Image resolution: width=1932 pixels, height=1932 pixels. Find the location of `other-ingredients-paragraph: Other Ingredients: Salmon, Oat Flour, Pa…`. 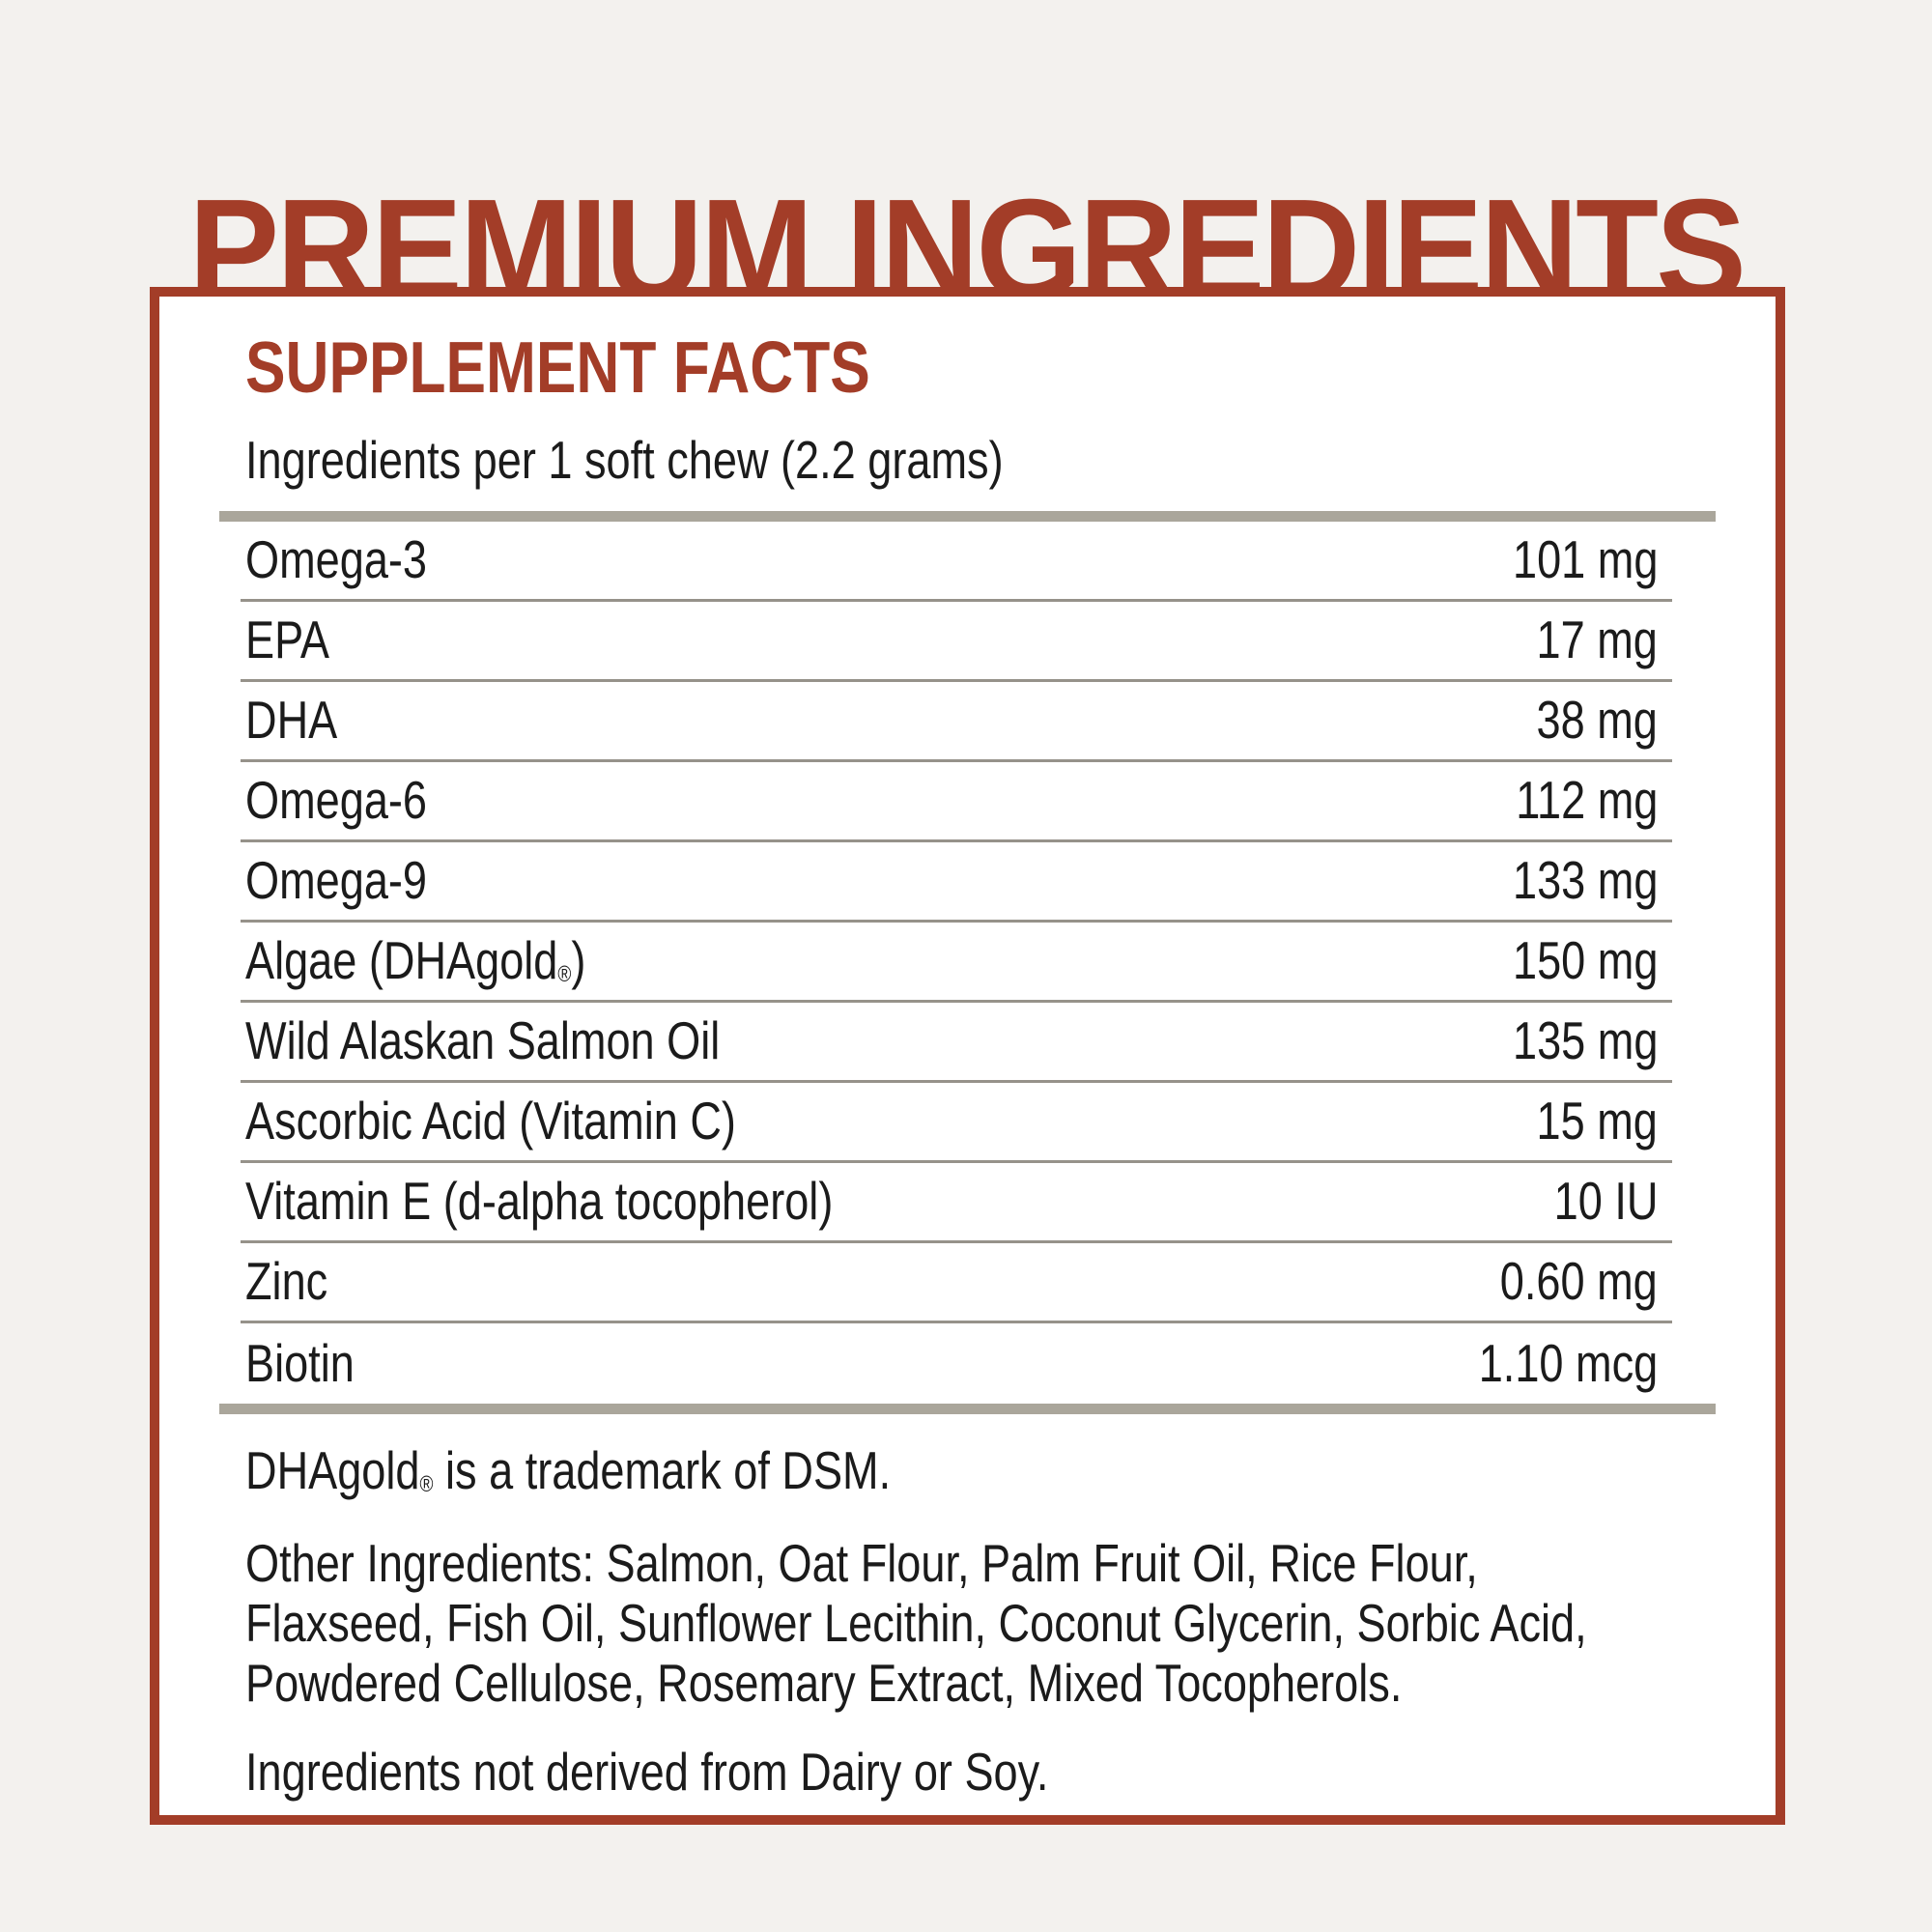

other-ingredients-paragraph: Other Ingredients: Salmon, Oat Flour, Pa… is located at coordinates (980, 1623).